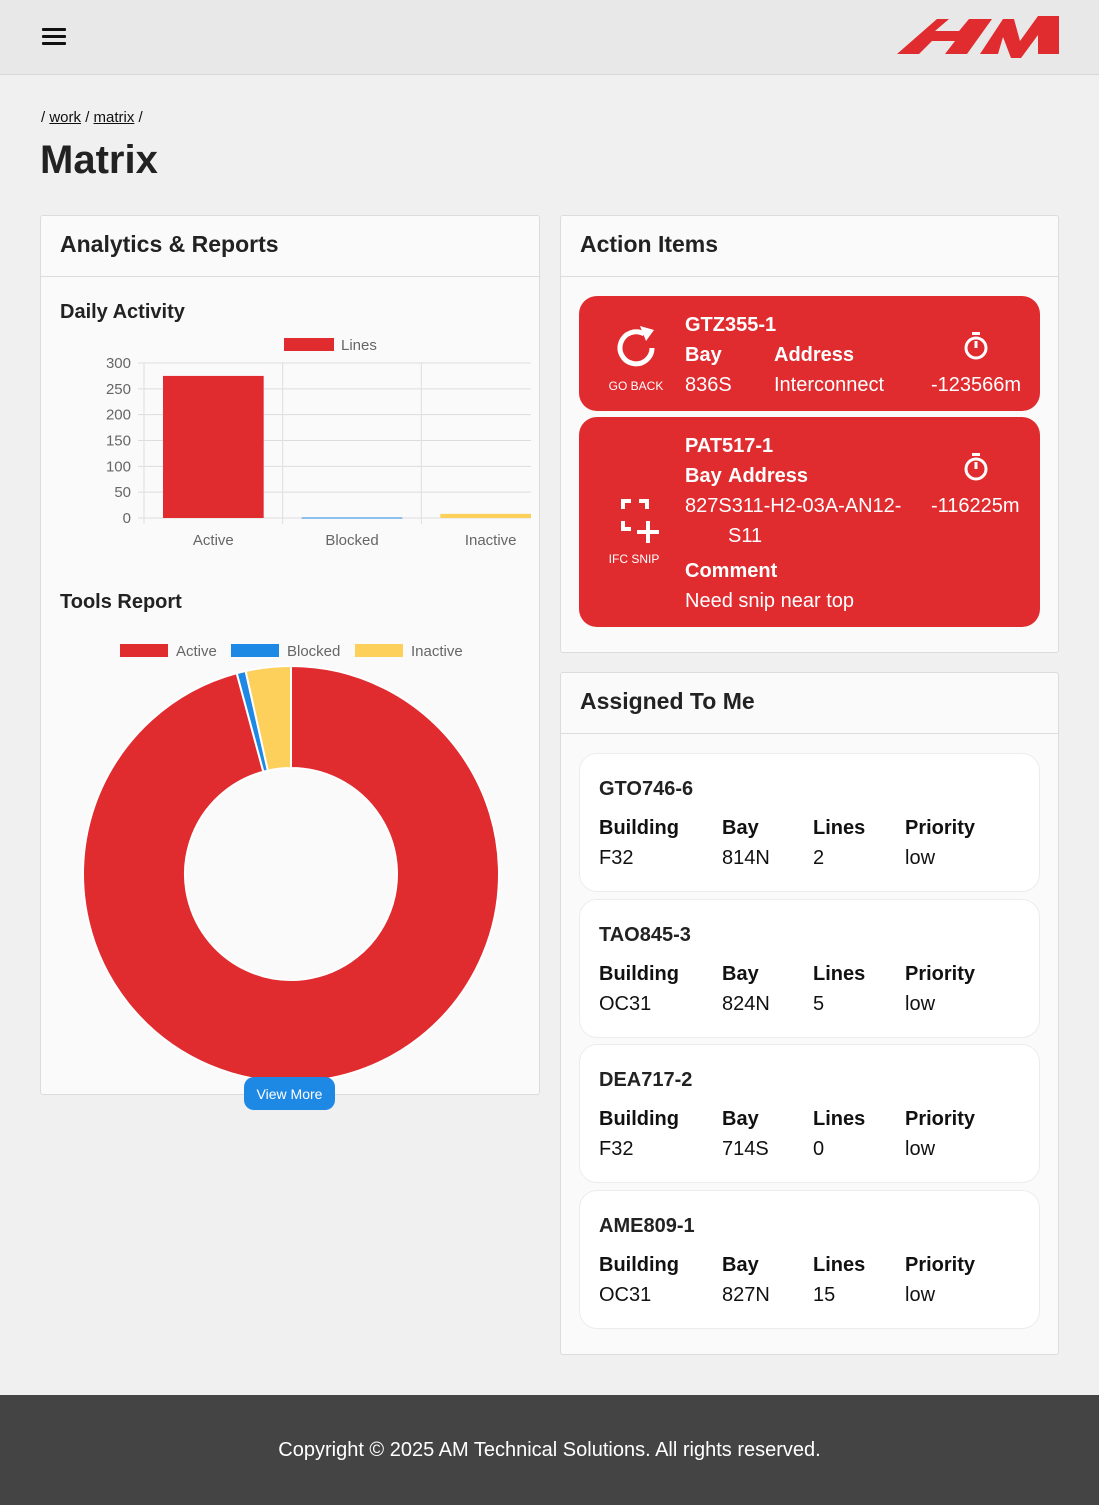 The height and width of the screenshot is (1505, 1099). I want to click on go-back-action: GO BACK, so click(636, 358).